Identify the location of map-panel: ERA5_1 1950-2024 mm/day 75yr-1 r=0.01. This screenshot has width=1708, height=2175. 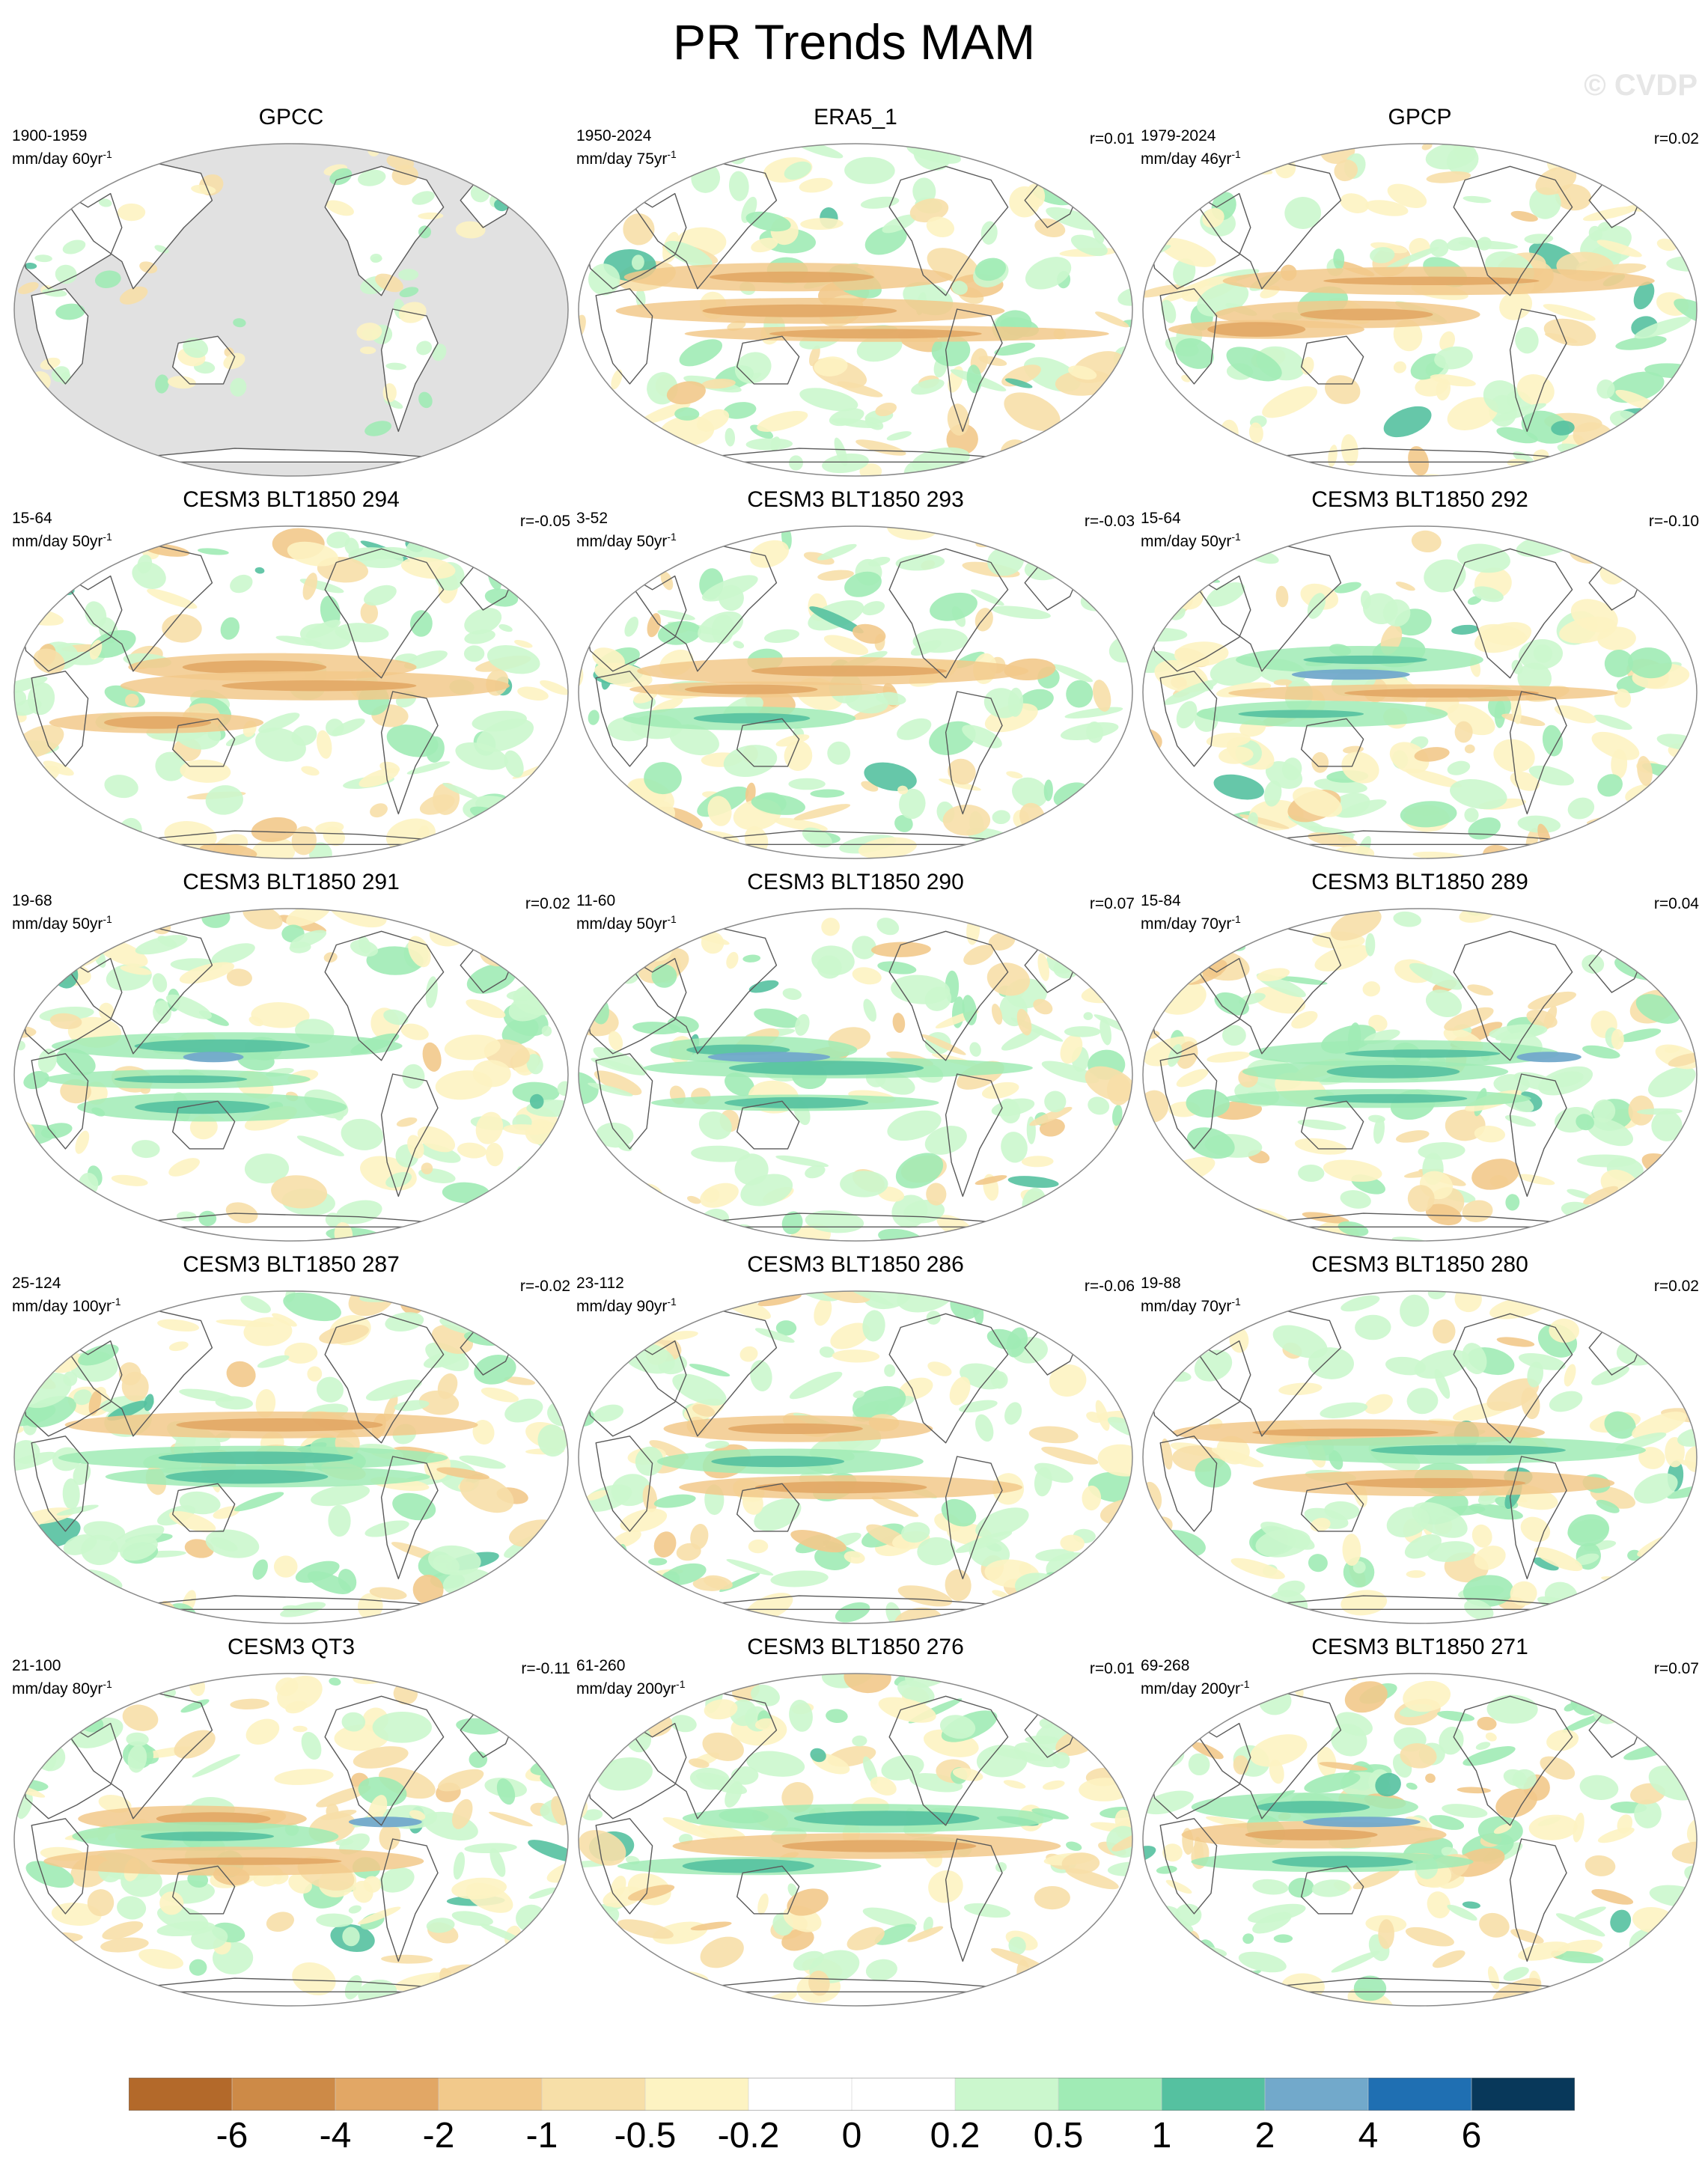
(855, 292).